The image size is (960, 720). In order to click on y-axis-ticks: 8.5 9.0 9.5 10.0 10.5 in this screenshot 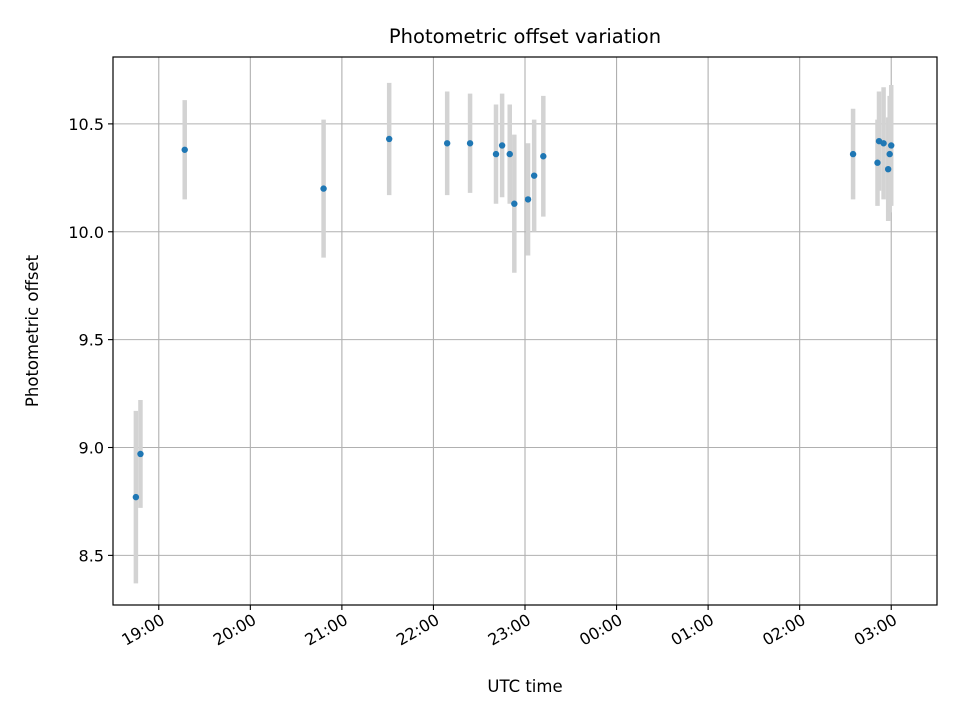, I will do `click(90, 340)`.